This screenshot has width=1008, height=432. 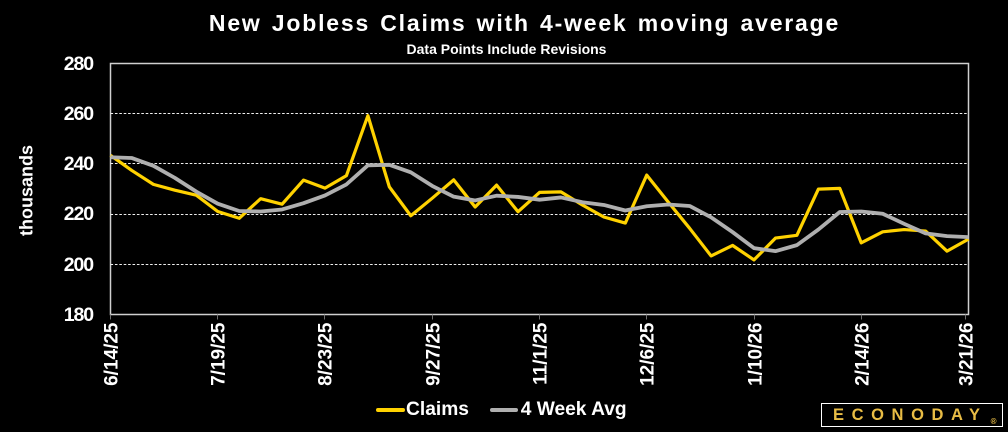 I want to click on svg-text: 8/23/25, so click(x=326, y=354).